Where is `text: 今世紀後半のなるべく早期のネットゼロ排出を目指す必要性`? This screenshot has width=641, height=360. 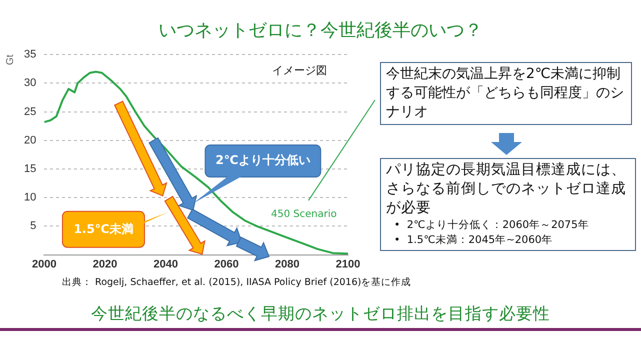 text: 今世紀後半のなるべく早期のネットゼロ排出を目指す必要性 is located at coordinates (320, 314).